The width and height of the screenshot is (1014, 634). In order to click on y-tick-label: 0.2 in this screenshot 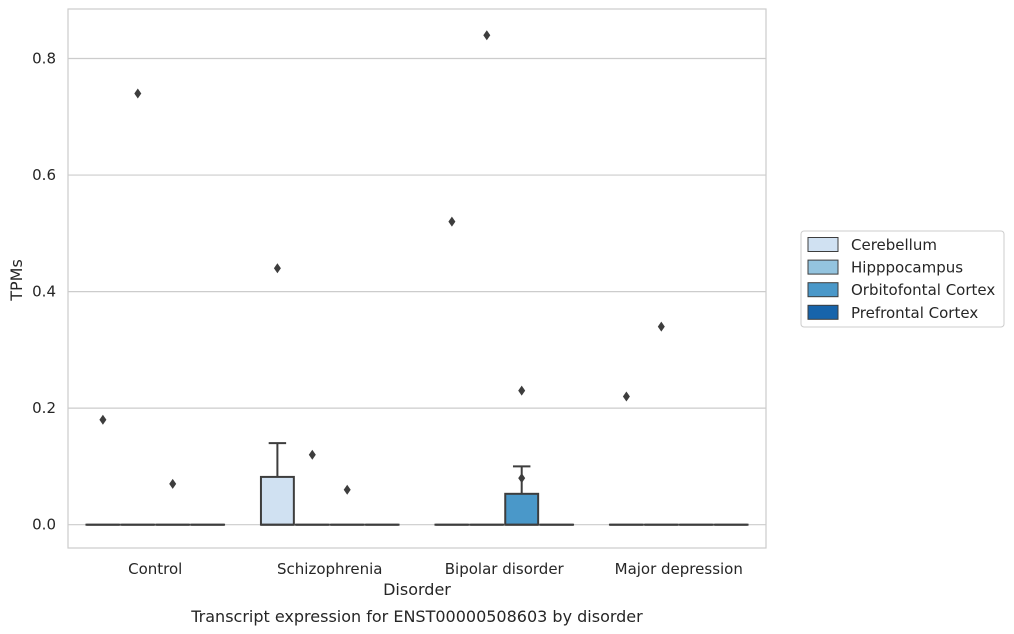, I will do `click(44, 408)`.